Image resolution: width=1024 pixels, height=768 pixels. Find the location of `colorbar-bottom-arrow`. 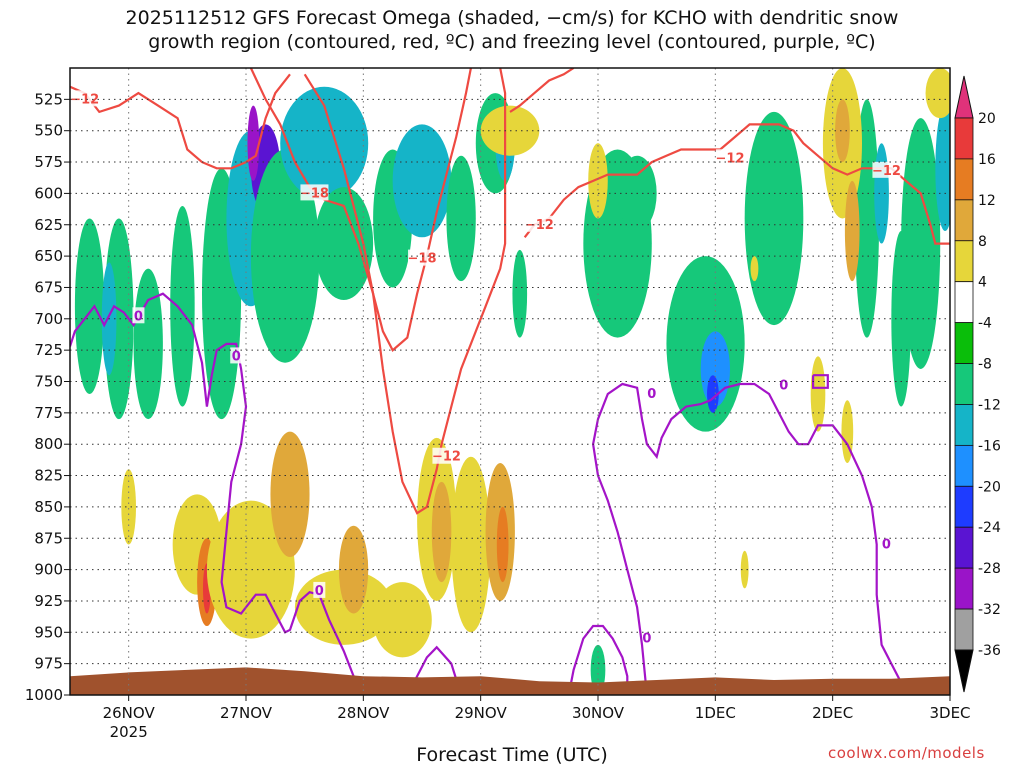

colorbar-bottom-arrow is located at coordinates (964, 671).